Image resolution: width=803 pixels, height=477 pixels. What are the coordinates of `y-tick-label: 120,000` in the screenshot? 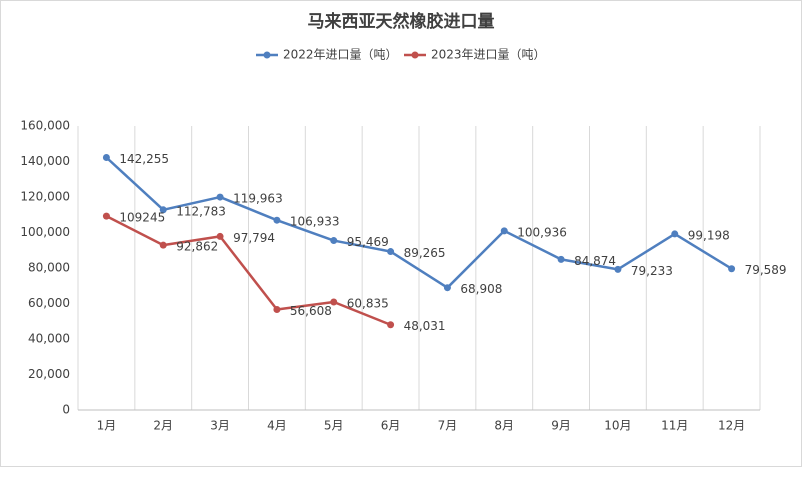 It's located at (45, 197).